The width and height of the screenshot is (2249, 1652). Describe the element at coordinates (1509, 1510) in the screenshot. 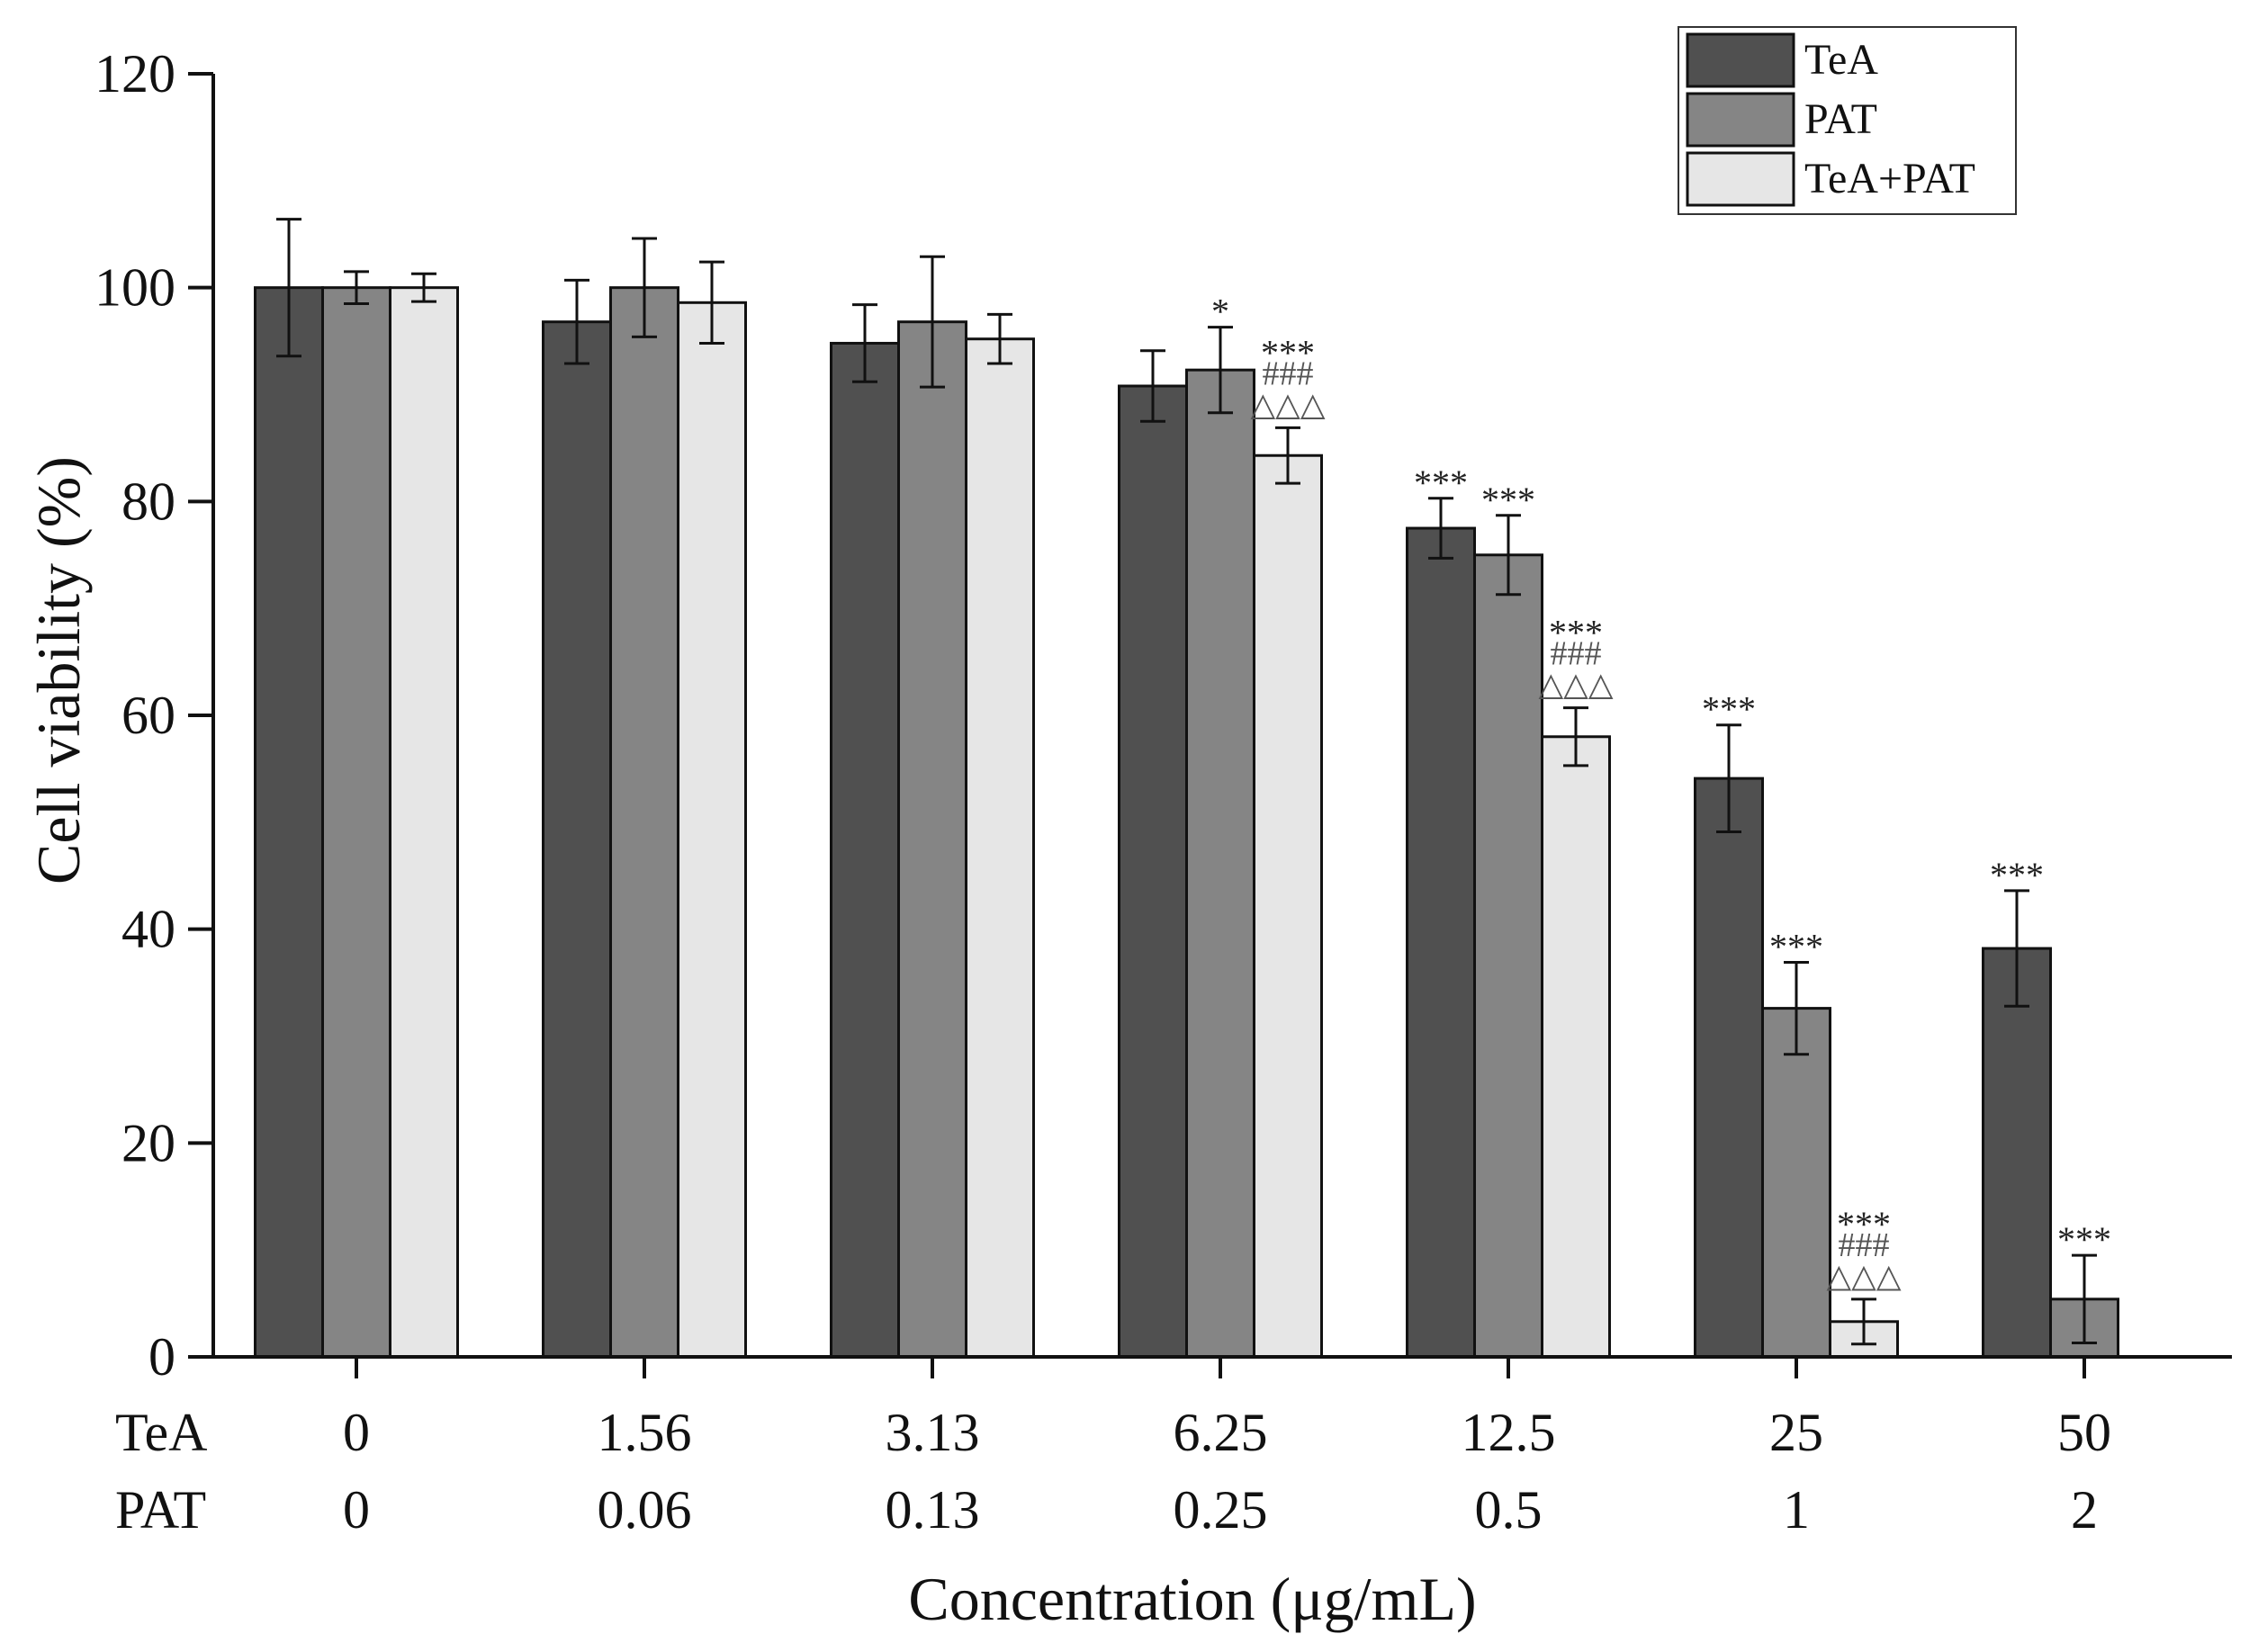

I see `x-tick-label-pat: 0.5` at that location.